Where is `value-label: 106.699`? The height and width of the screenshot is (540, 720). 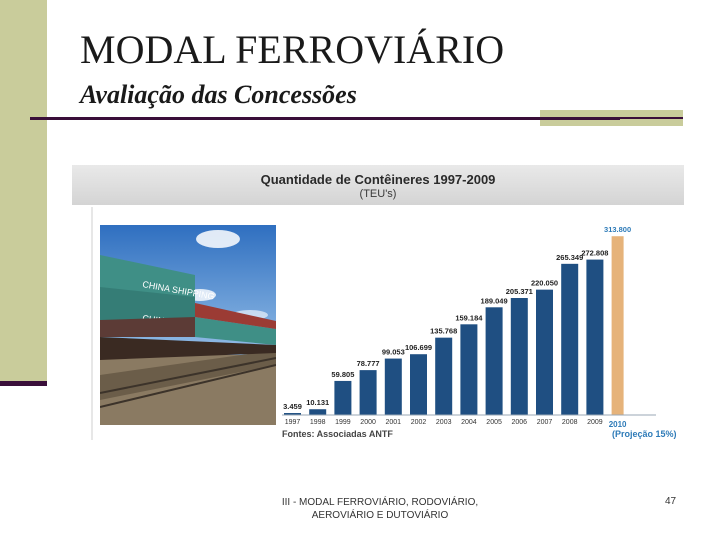
value-label: 106.699 is located at coordinates (418, 347).